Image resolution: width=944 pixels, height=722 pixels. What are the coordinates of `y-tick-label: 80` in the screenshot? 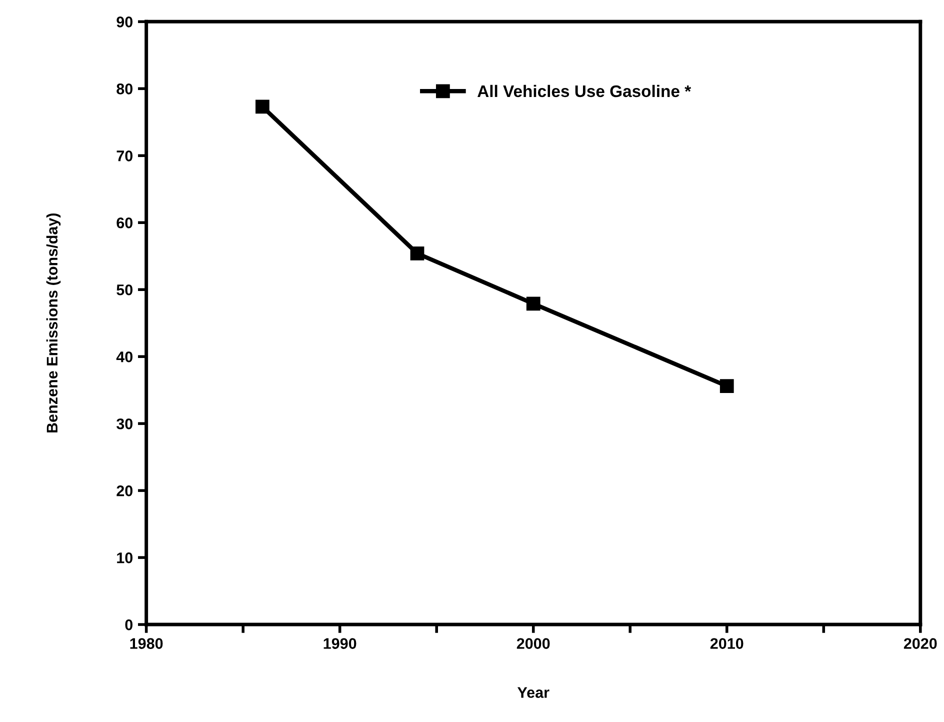 It's located at (124, 89).